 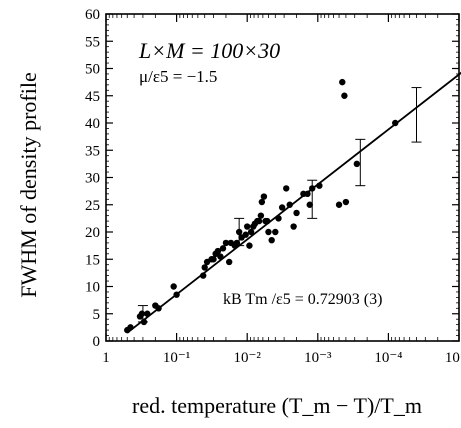 What do you see at coordinates (92, 179) in the screenshot?
I see `y-tick-label: 30` at bounding box center [92, 179].